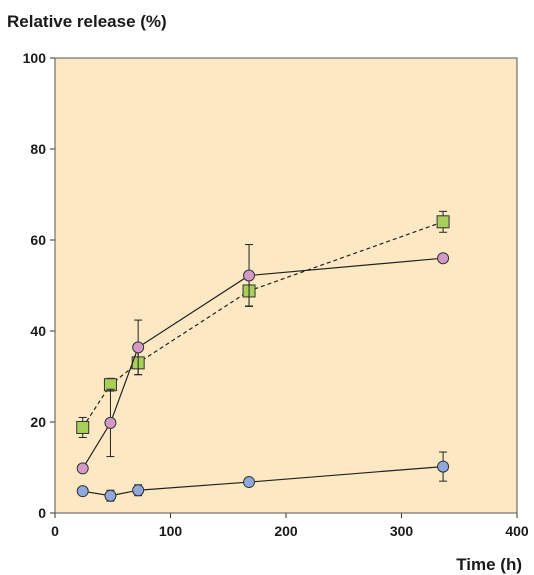 Image resolution: width=534 pixels, height=575 pixels. What do you see at coordinates (87, 21) in the screenshot?
I see `y-axis-title: Relative release (%)` at bounding box center [87, 21].